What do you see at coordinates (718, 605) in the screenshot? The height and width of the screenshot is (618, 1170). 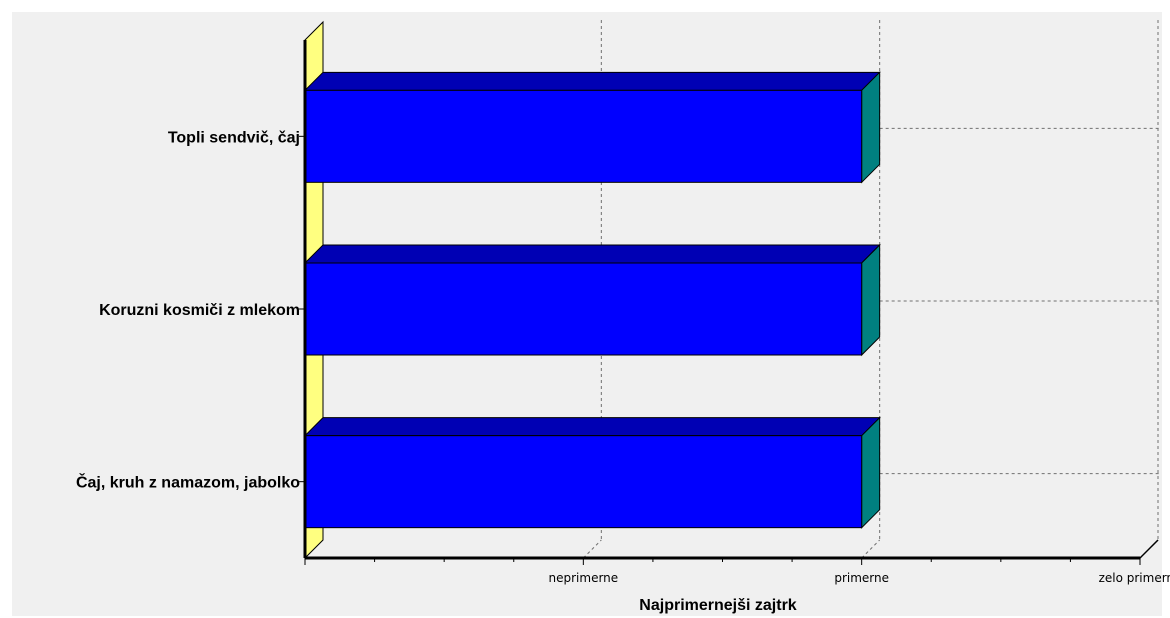 I see `x-axis-title: Najprimernejši zajtrk` at bounding box center [718, 605].